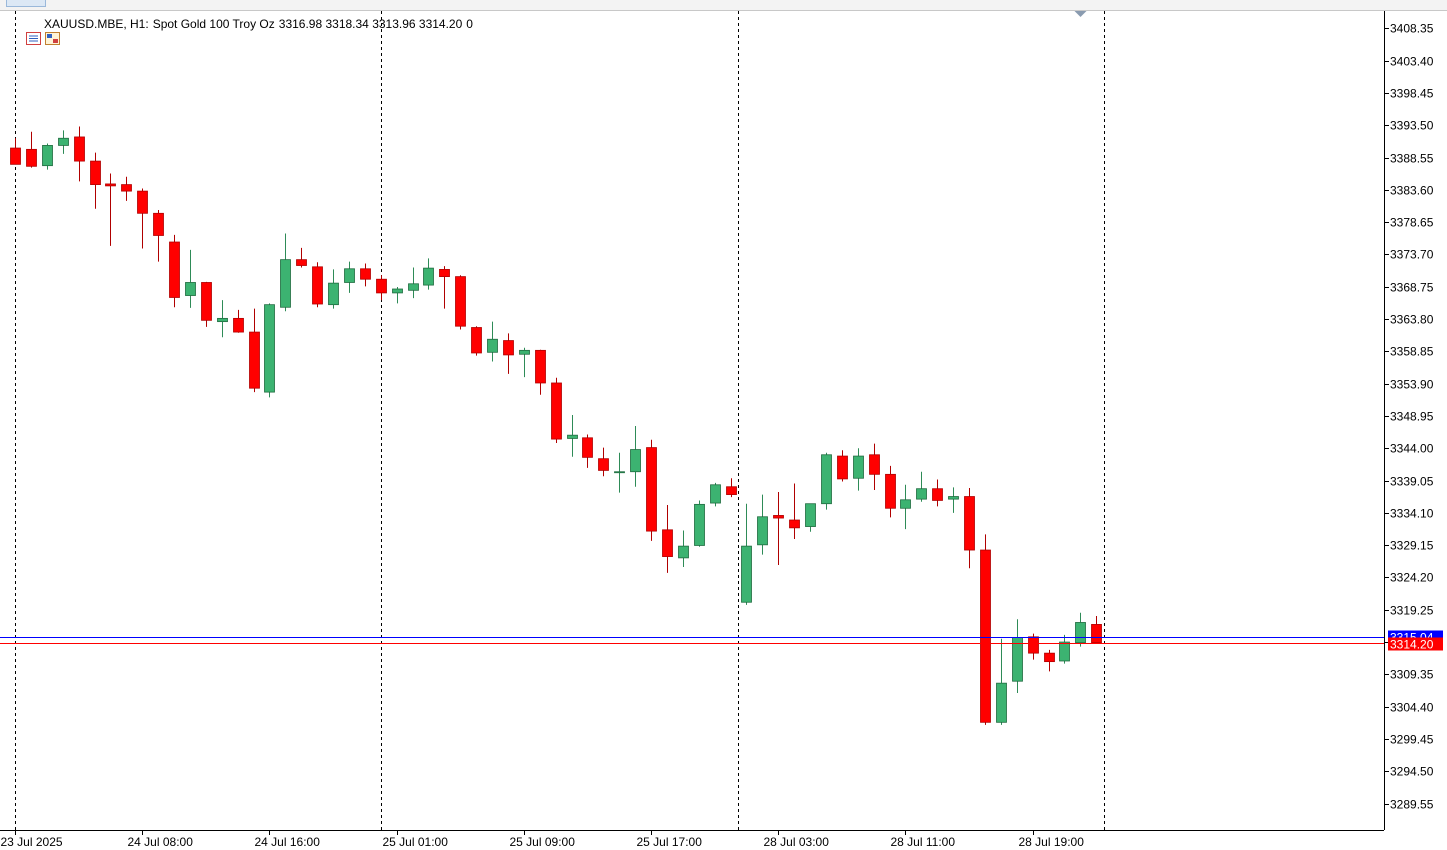  What do you see at coordinates (1412, 708) in the screenshot?
I see `price-tick-label: 3304.40` at bounding box center [1412, 708].